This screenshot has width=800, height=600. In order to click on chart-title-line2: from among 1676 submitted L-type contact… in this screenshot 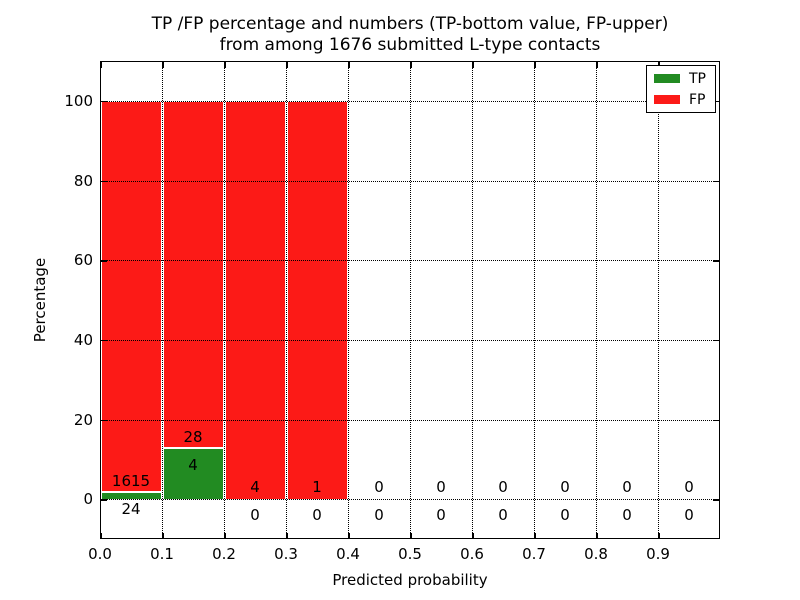, I will do `click(410, 45)`.